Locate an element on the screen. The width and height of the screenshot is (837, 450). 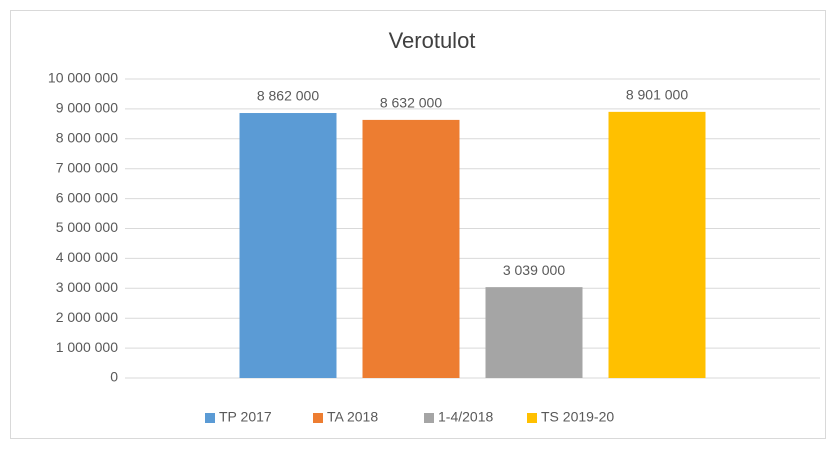
chart-title: Verotulot is located at coordinates (432, 40).